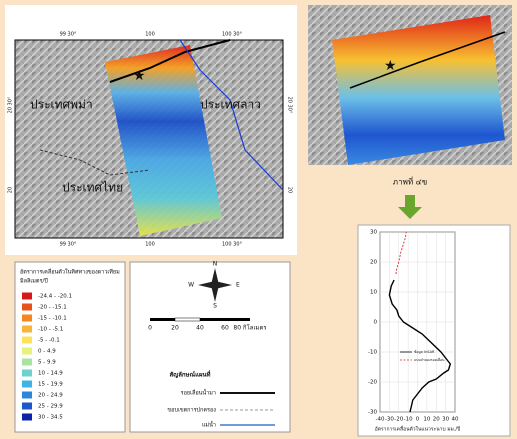  What do you see at coordinates (70, 347) in the screenshot?
I see `legend-box` at bounding box center [70, 347].